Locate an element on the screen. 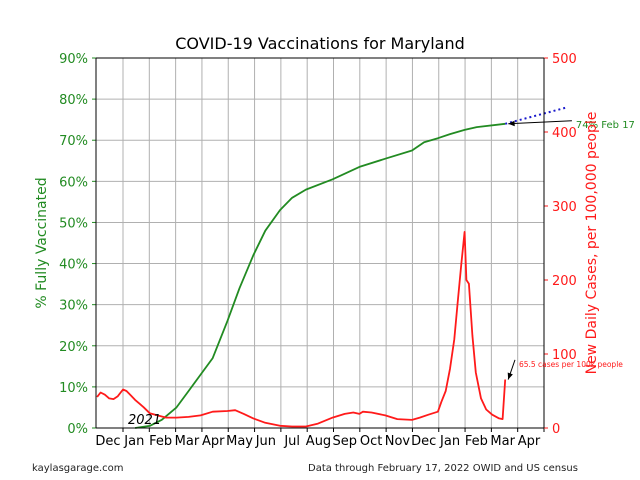  x-tick-label: Aug is located at coordinates (318, 441).